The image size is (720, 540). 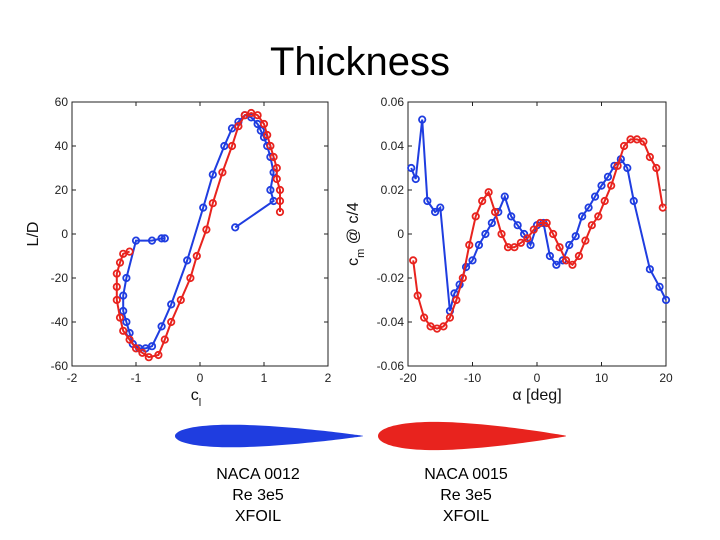 What do you see at coordinates (391, 366) in the screenshot?
I see `y-tick-label: -0.06` at bounding box center [391, 366].